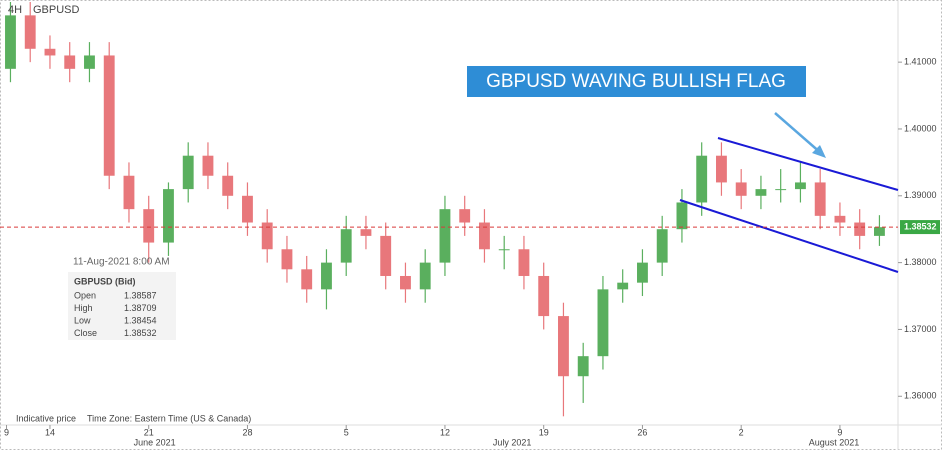  I want to click on y-tick-label: 1.39000, so click(920, 195).